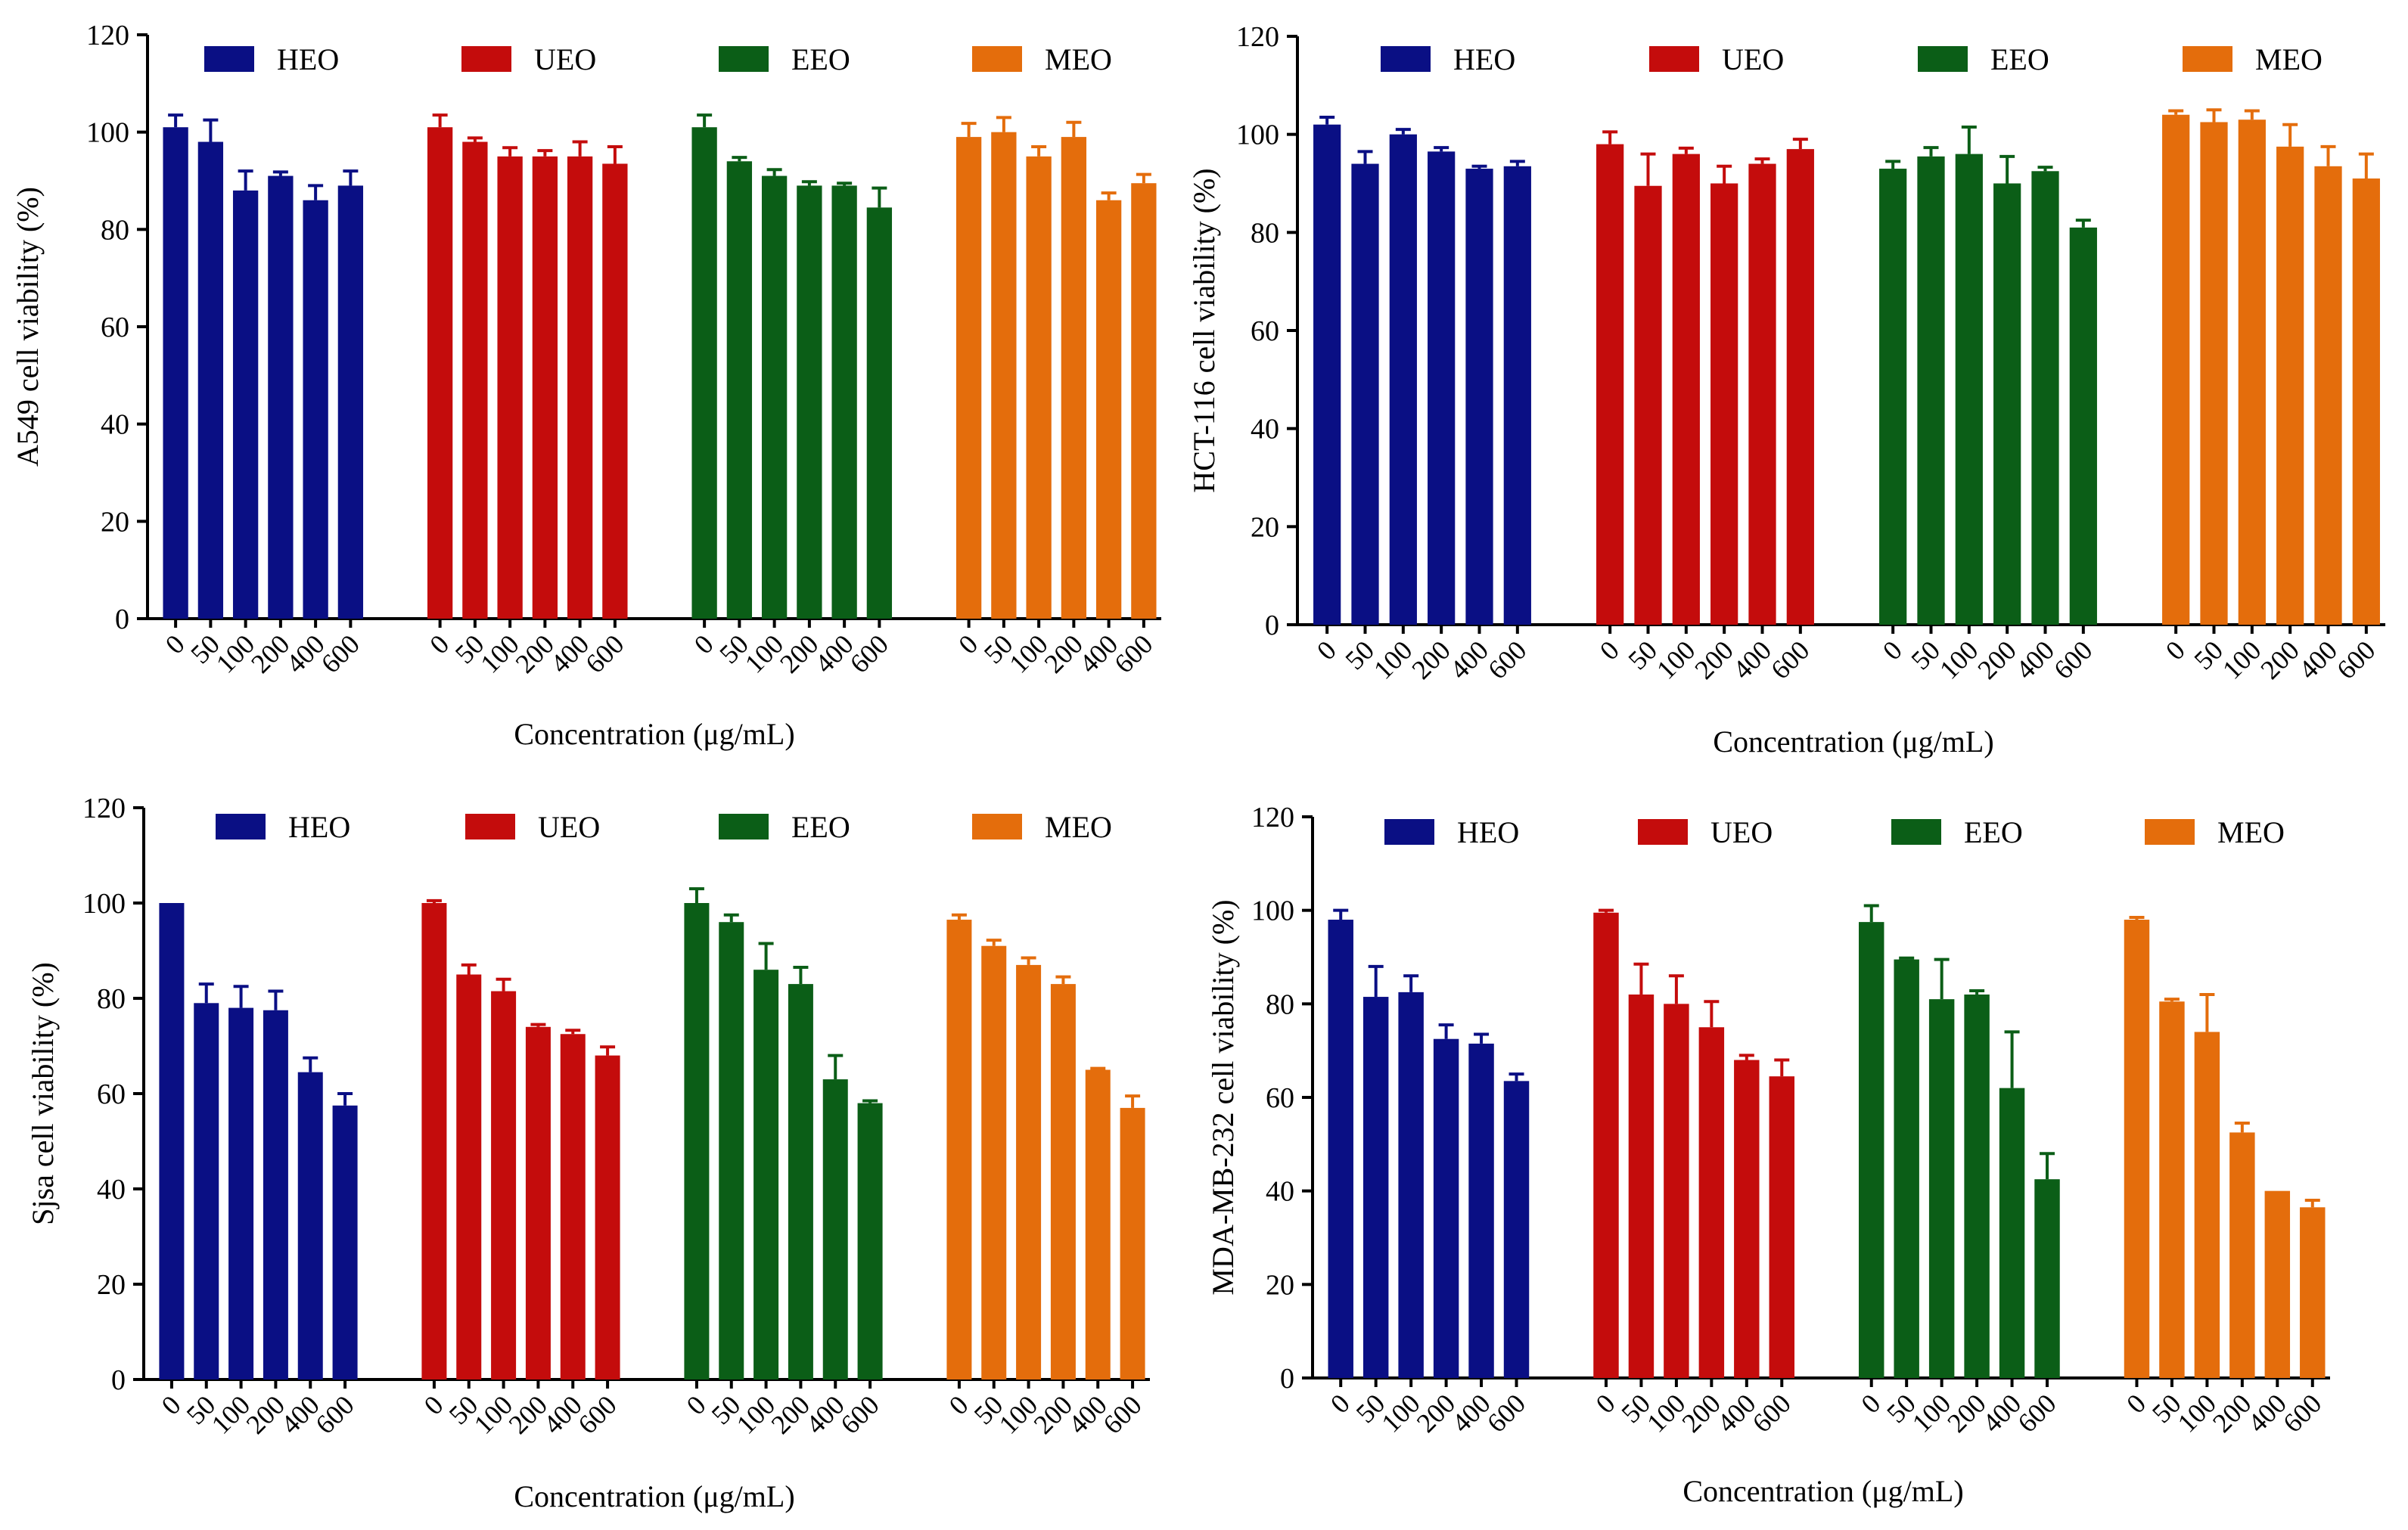  I want to click on y-axis-label: HCT-116 cell viability (%), so click(1204, 330).